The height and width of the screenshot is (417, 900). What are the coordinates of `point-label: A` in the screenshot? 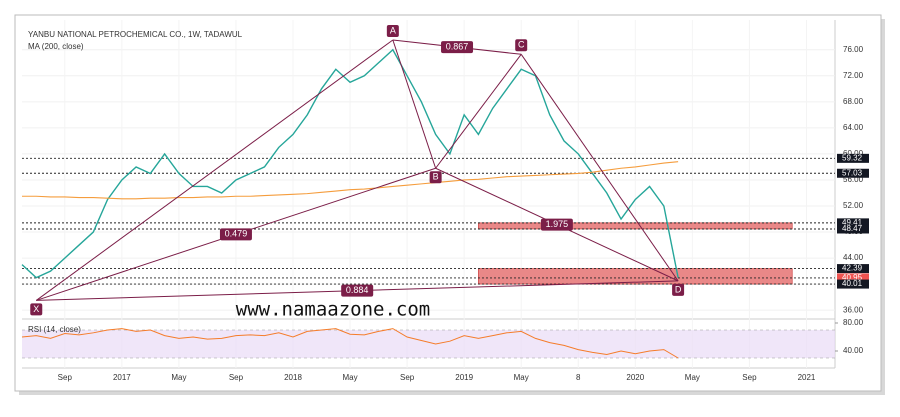 It's located at (393, 30).